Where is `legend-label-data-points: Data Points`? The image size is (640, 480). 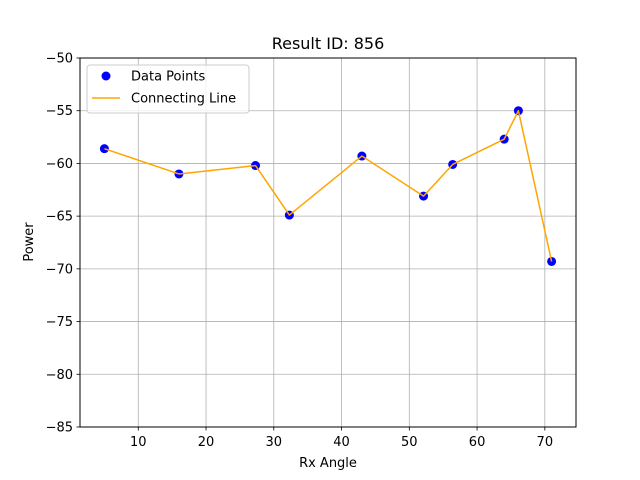
legend-label-data-points: Data Points is located at coordinates (168, 77).